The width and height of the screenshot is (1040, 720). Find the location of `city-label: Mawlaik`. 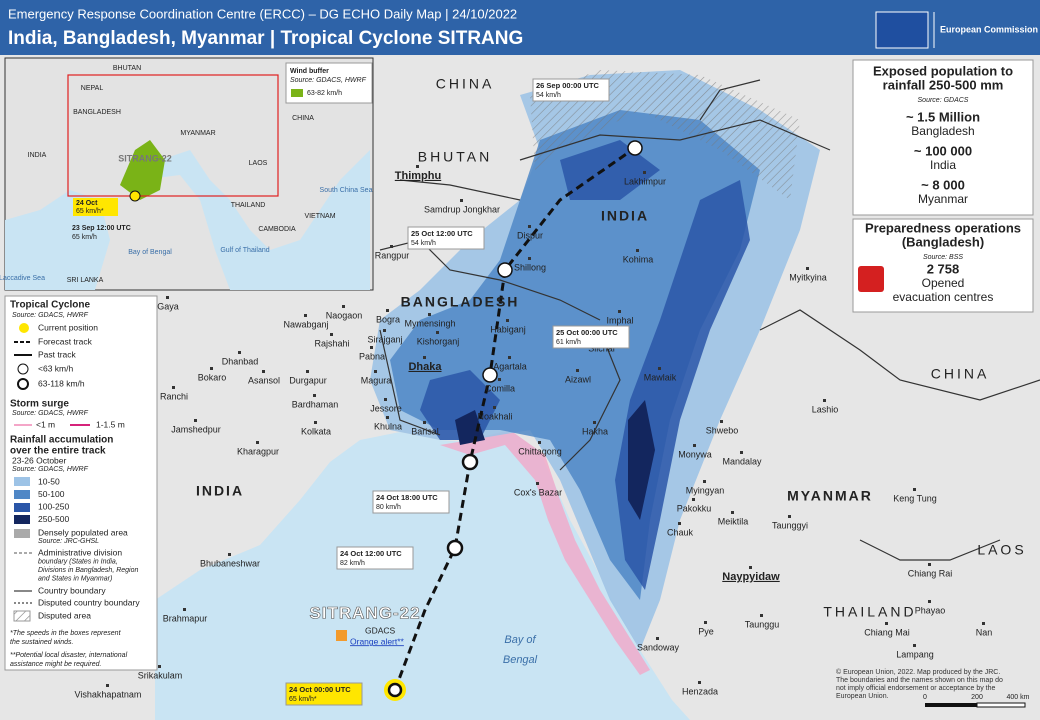

city-label: Mawlaik is located at coordinates (660, 377).